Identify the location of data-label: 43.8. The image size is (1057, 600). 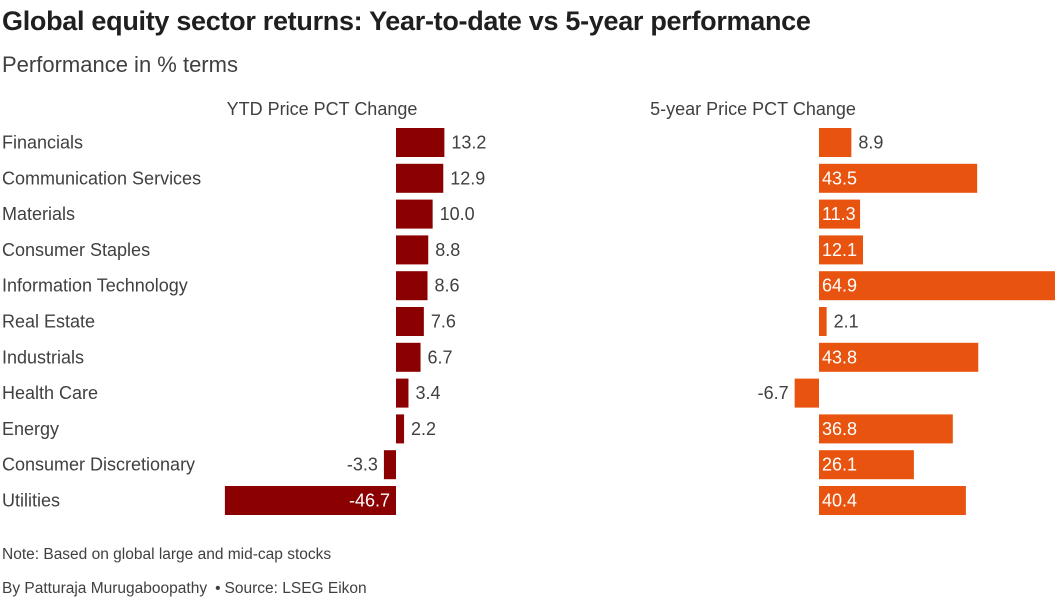
(839, 357).